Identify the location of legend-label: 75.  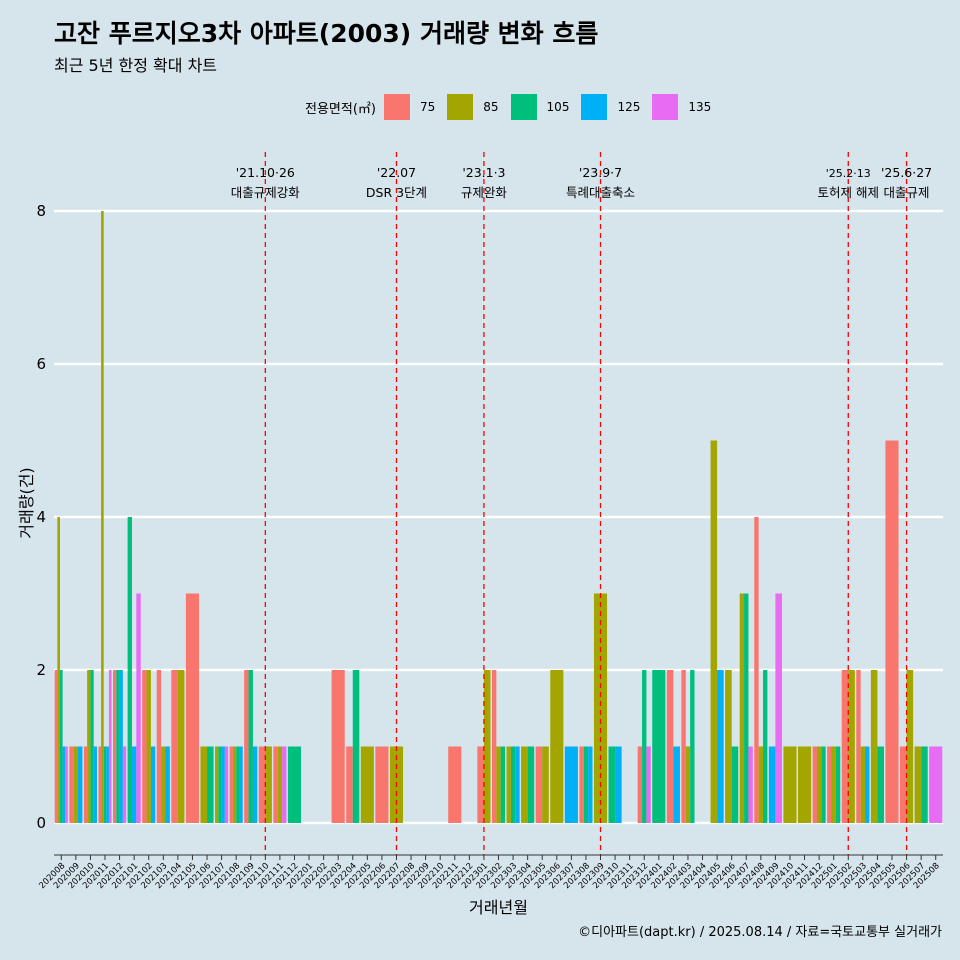
(427, 107).